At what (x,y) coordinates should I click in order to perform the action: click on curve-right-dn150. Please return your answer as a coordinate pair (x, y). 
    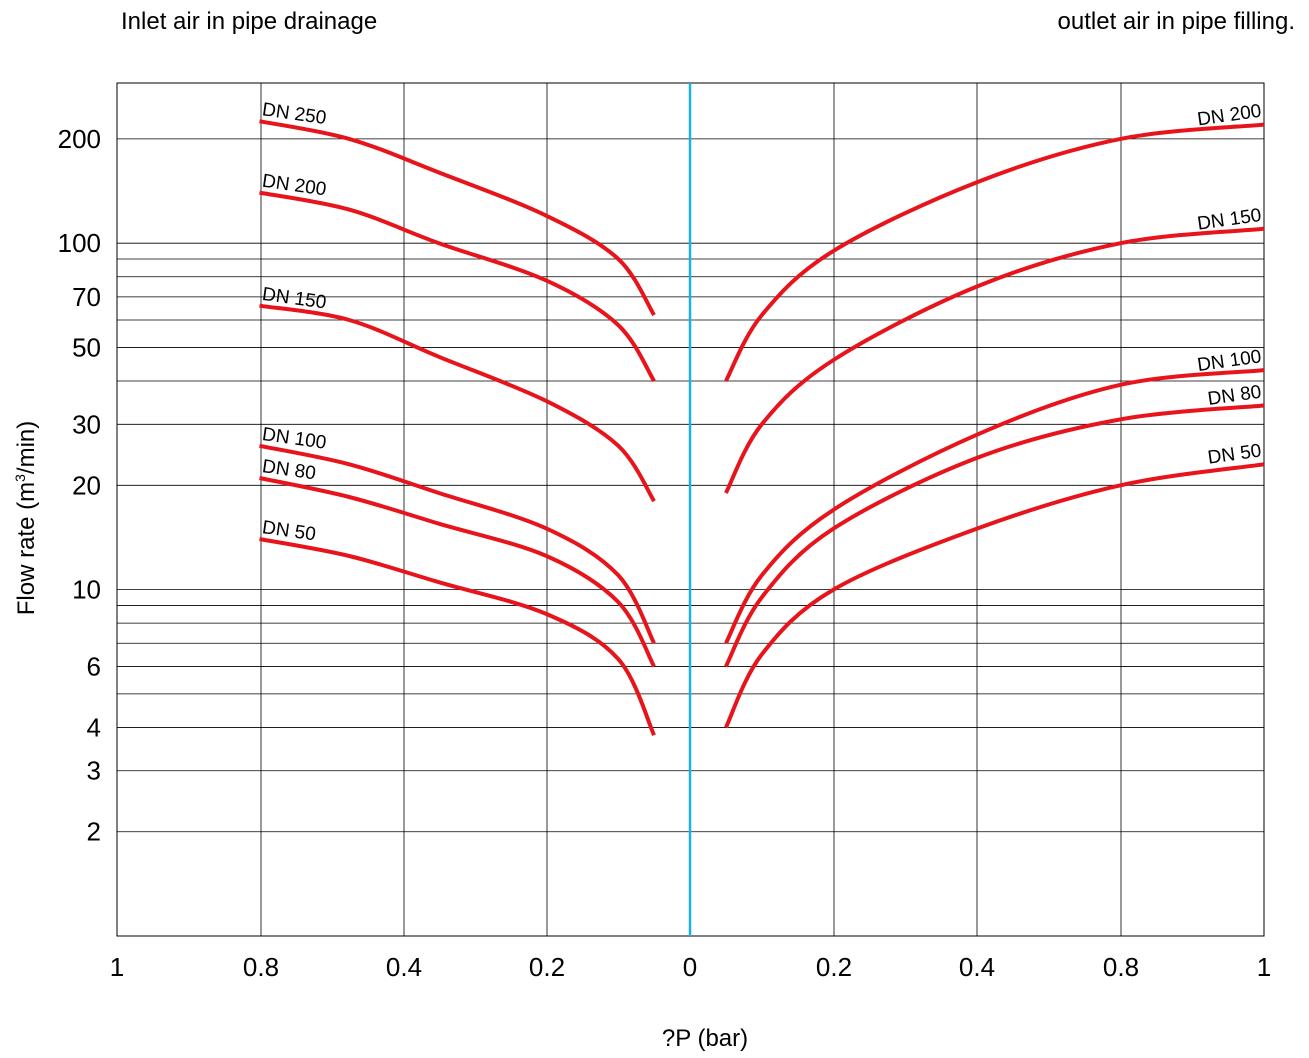
    Looking at the image, I should click on (994, 360).